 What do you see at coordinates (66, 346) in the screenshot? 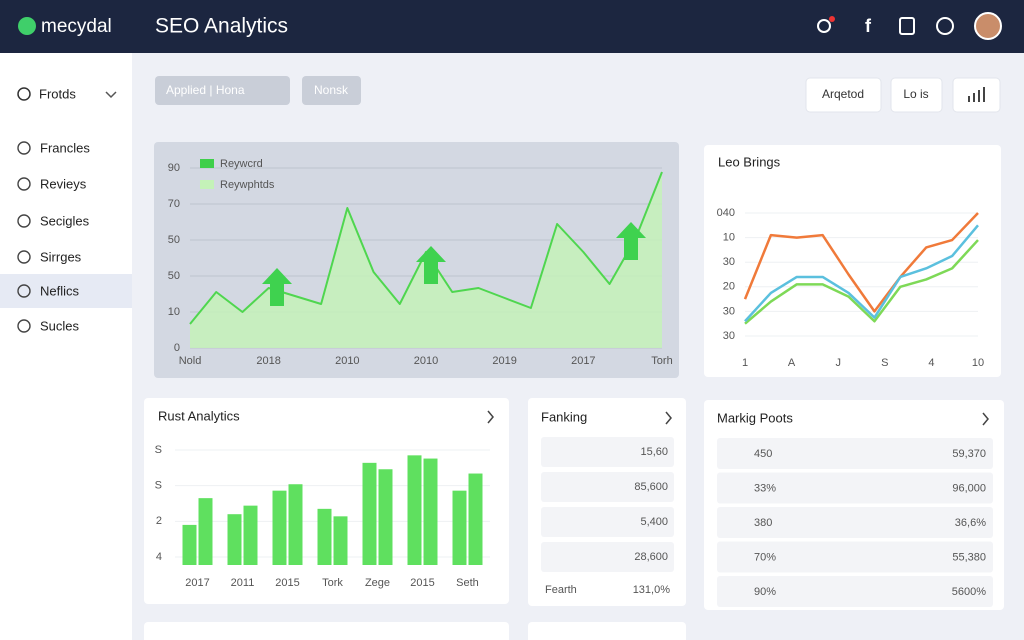
I see `sidebar` at bounding box center [66, 346].